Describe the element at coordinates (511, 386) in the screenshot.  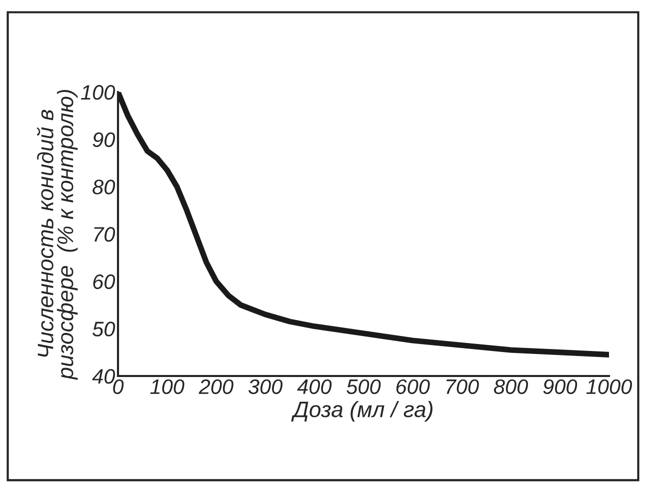
I see `x-tick-label: 800` at that location.